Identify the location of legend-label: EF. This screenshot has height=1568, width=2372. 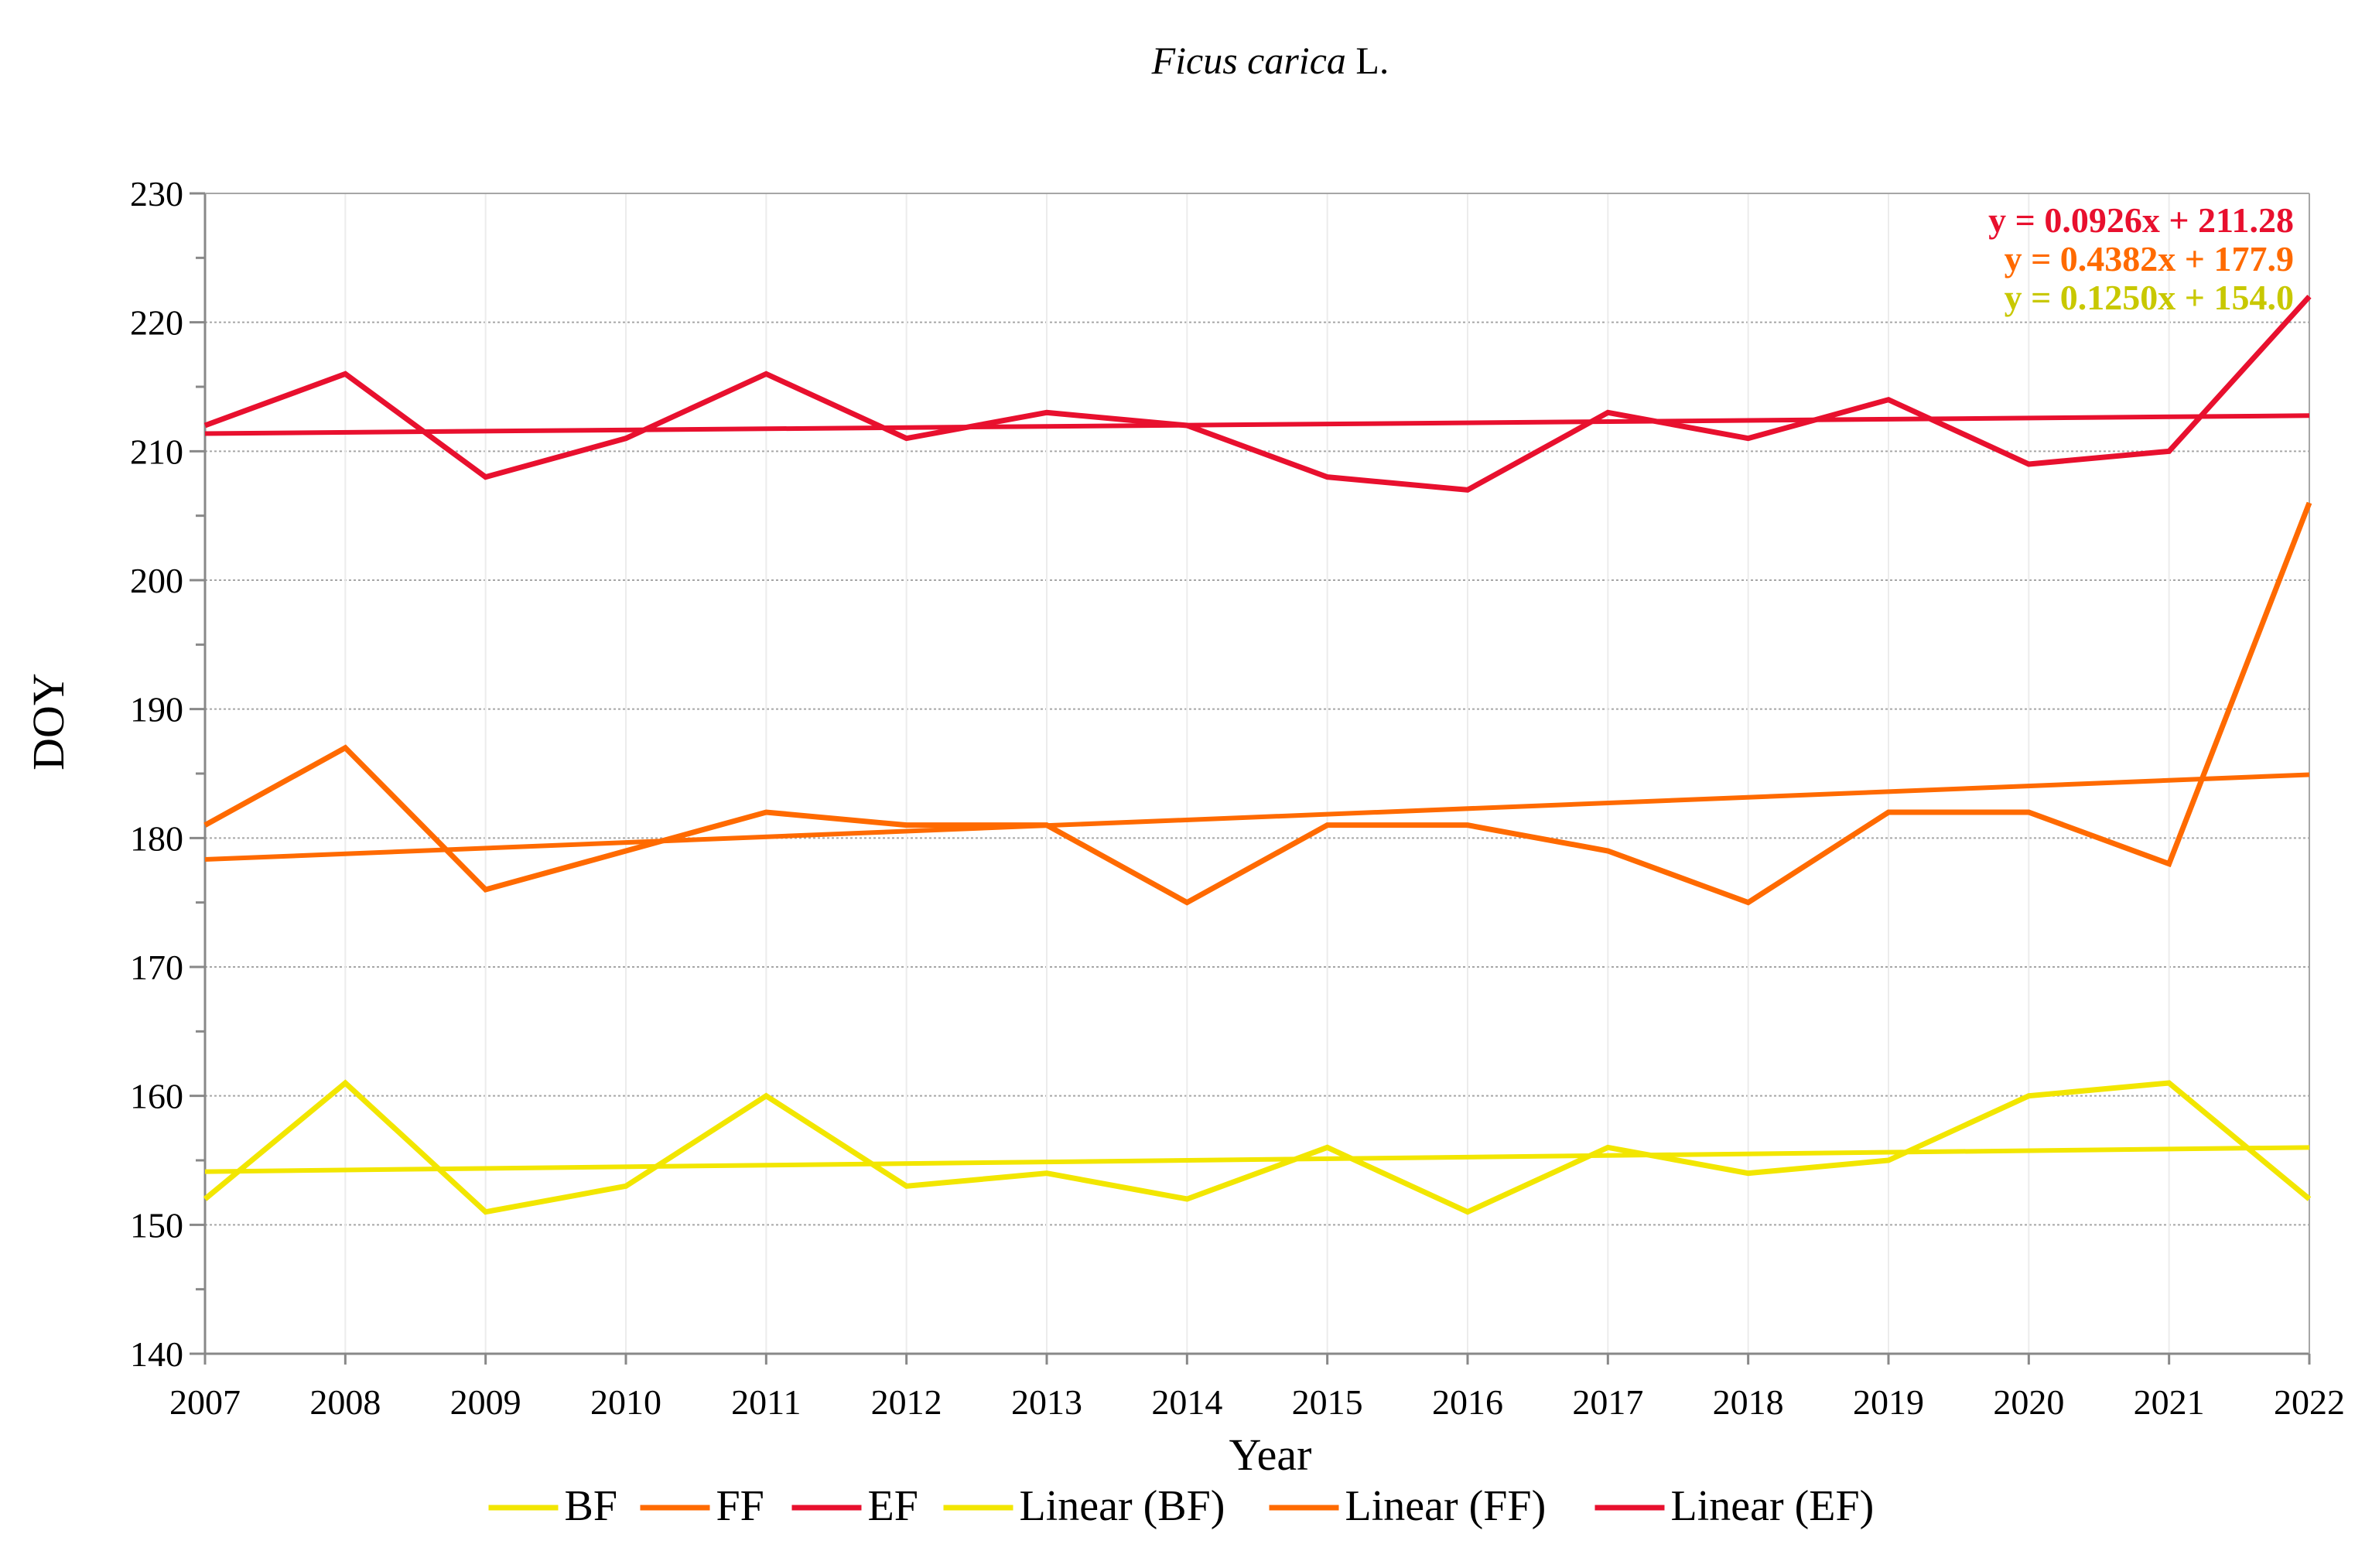
(893, 1506).